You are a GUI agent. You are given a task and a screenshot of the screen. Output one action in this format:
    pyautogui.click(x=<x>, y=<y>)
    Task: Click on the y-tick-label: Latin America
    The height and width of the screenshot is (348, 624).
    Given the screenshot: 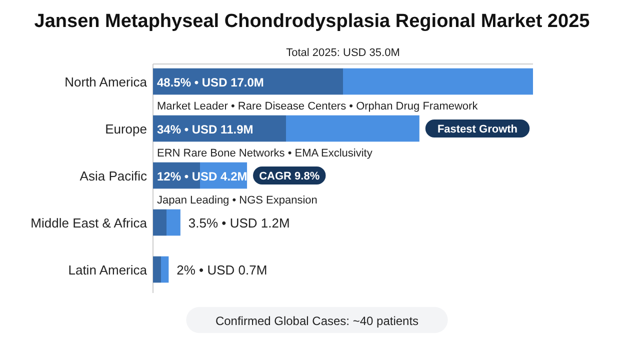 What is the action you would take?
    pyautogui.click(x=108, y=270)
    